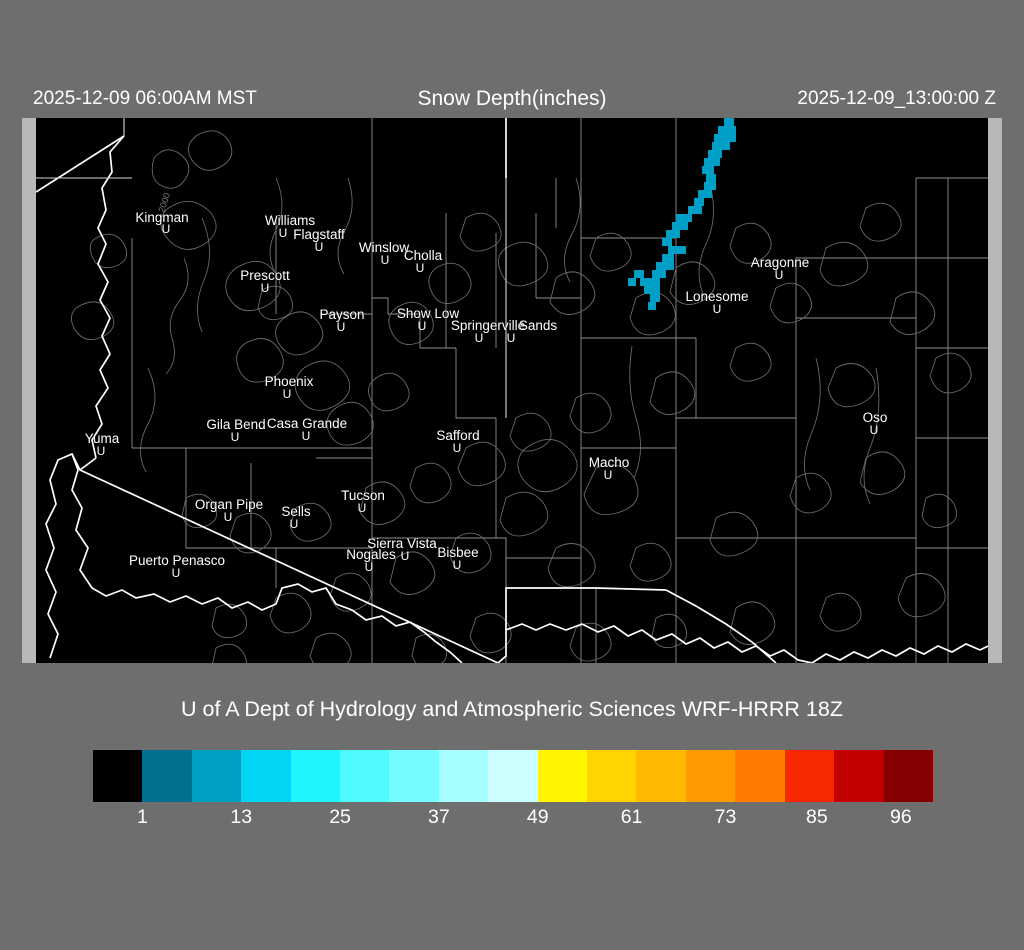 This screenshot has width=1024, height=950. Describe the element at coordinates (458, 435) in the screenshot. I see `city-label: Safford` at that location.